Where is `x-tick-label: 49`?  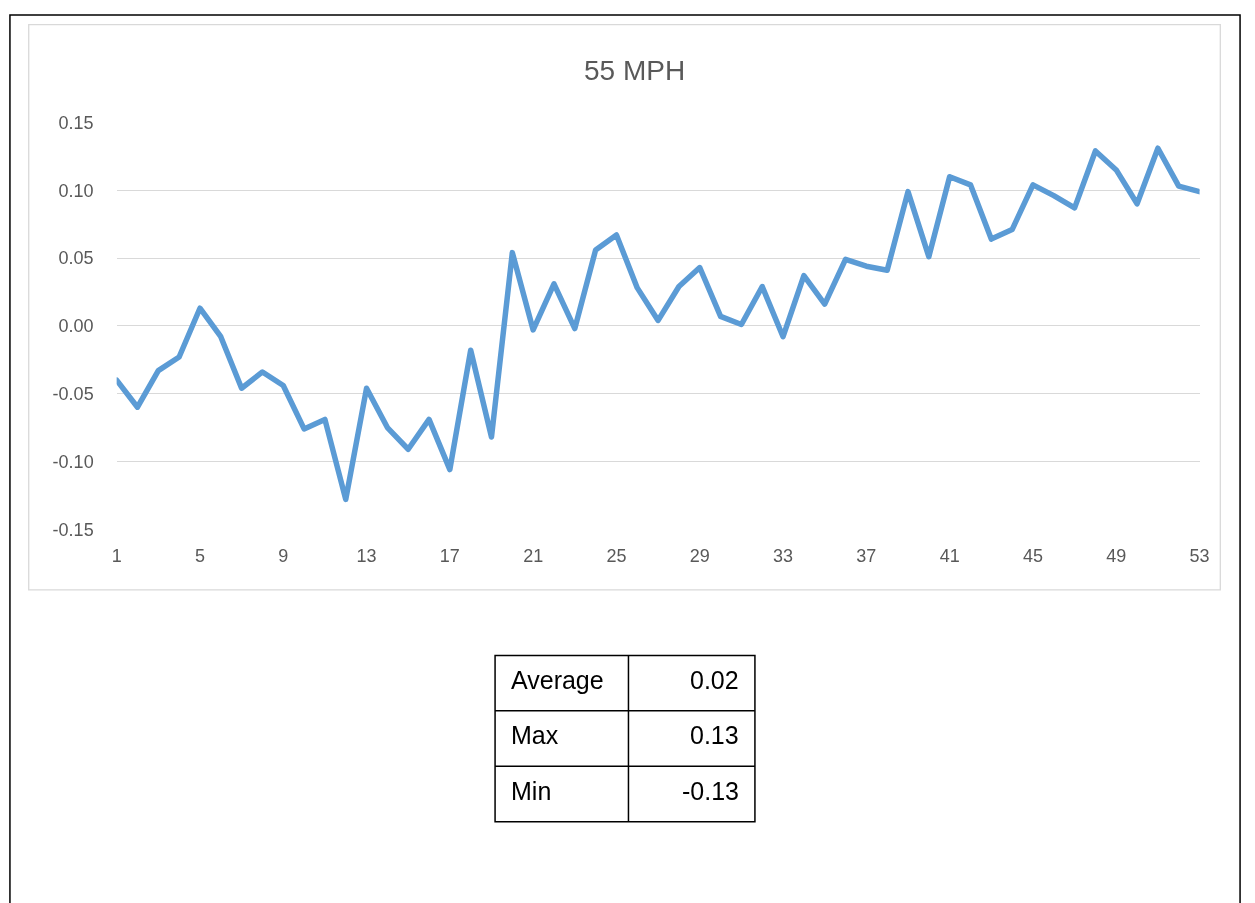
x-tick-label: 49 is located at coordinates (1116, 556).